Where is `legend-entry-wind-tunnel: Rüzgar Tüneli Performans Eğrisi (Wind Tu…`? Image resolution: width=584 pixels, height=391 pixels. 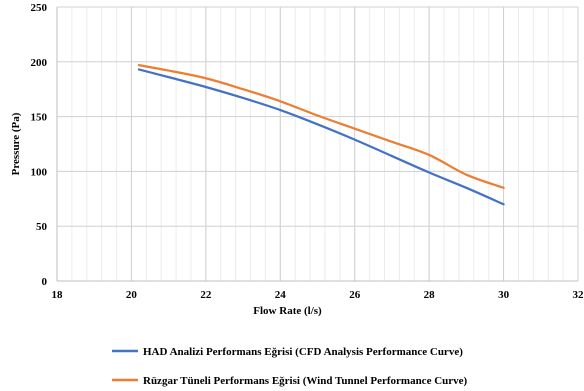 legend-entry-wind-tunnel: Rüzgar Tüneli Performans Eğrisi (Wind Tu… is located at coordinates (305, 381).